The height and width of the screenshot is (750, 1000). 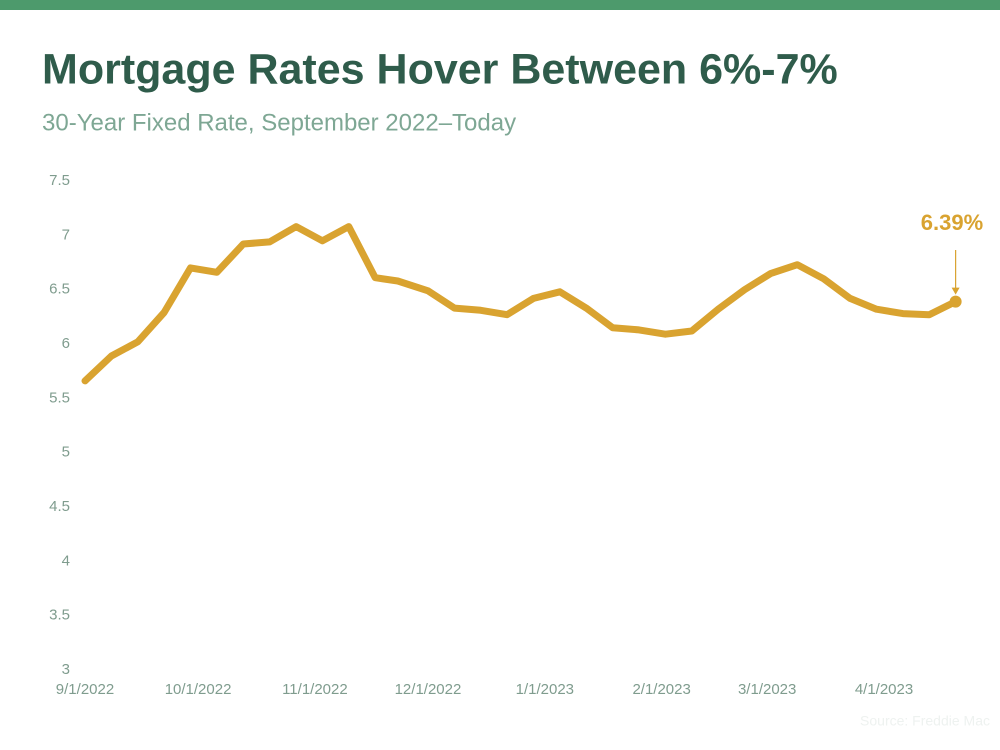 I want to click on y-tick-label: 5.5, so click(x=59, y=397).